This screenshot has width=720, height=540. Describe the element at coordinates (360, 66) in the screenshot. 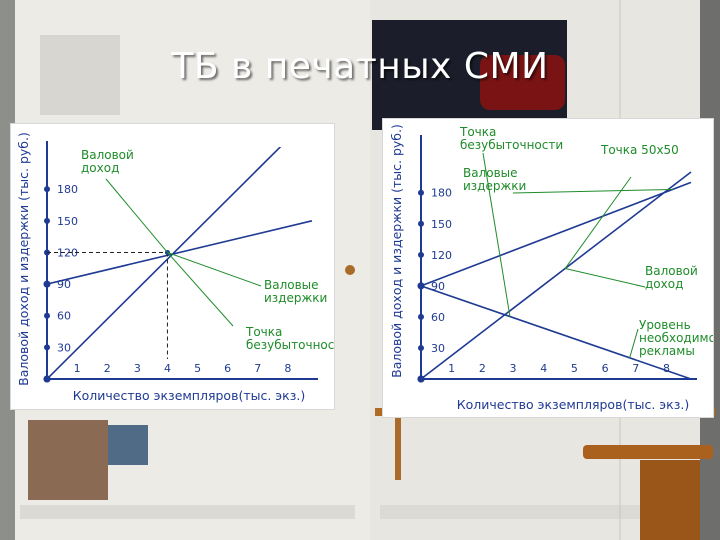

I see `slide-title: ТБ в печатных СМИ` at that location.